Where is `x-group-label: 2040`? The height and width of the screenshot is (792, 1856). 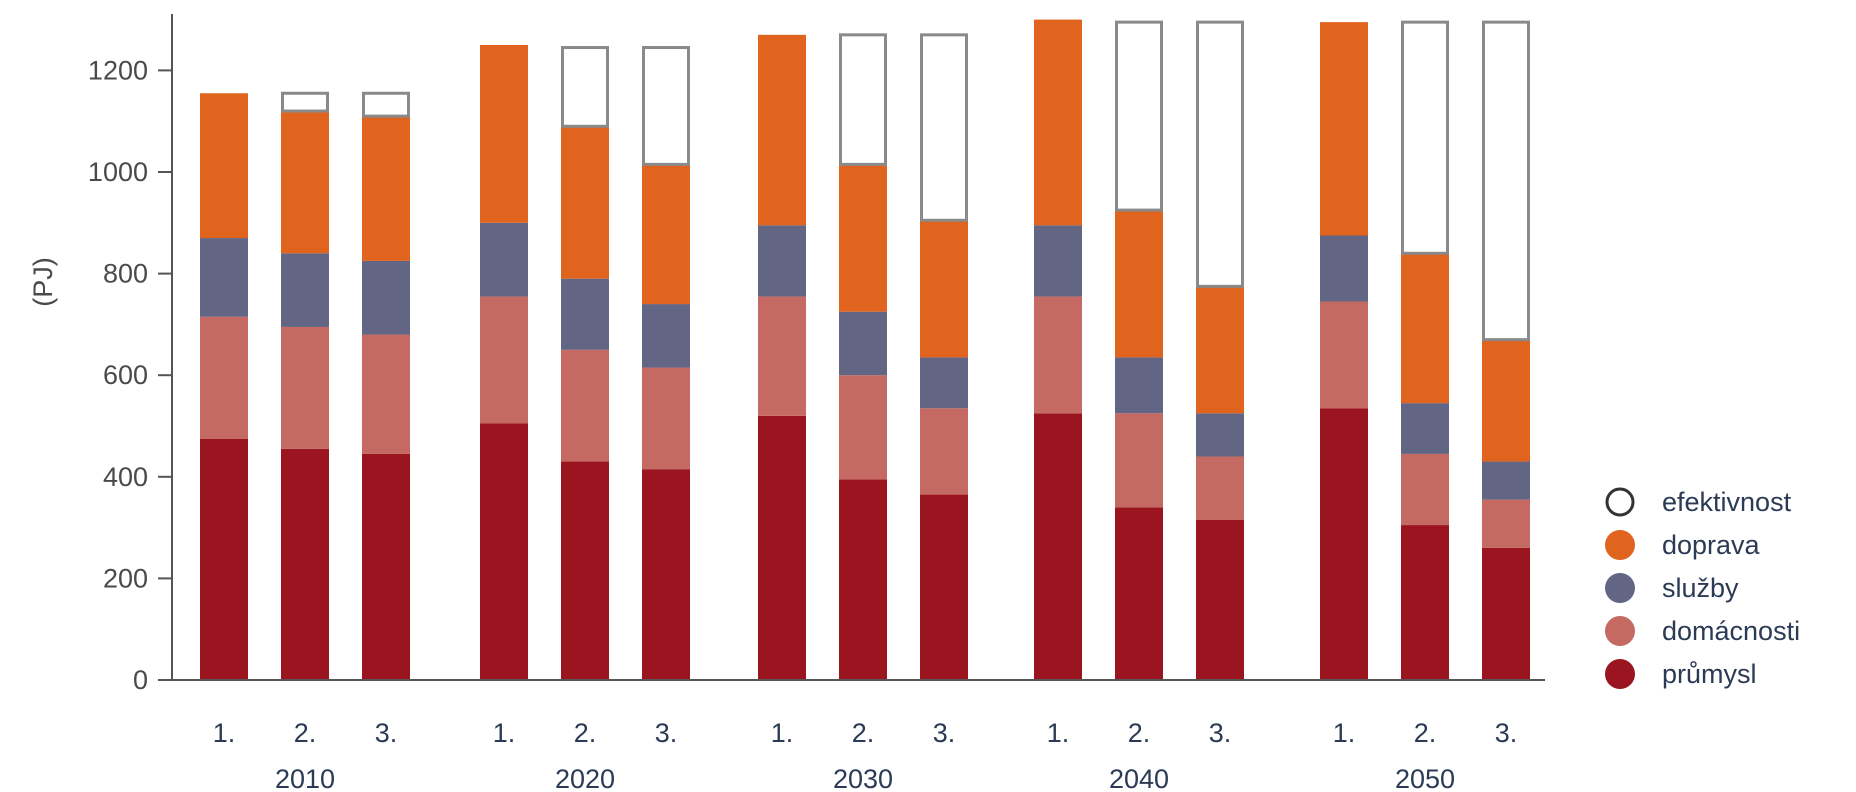 x-group-label: 2040 is located at coordinates (1139, 778).